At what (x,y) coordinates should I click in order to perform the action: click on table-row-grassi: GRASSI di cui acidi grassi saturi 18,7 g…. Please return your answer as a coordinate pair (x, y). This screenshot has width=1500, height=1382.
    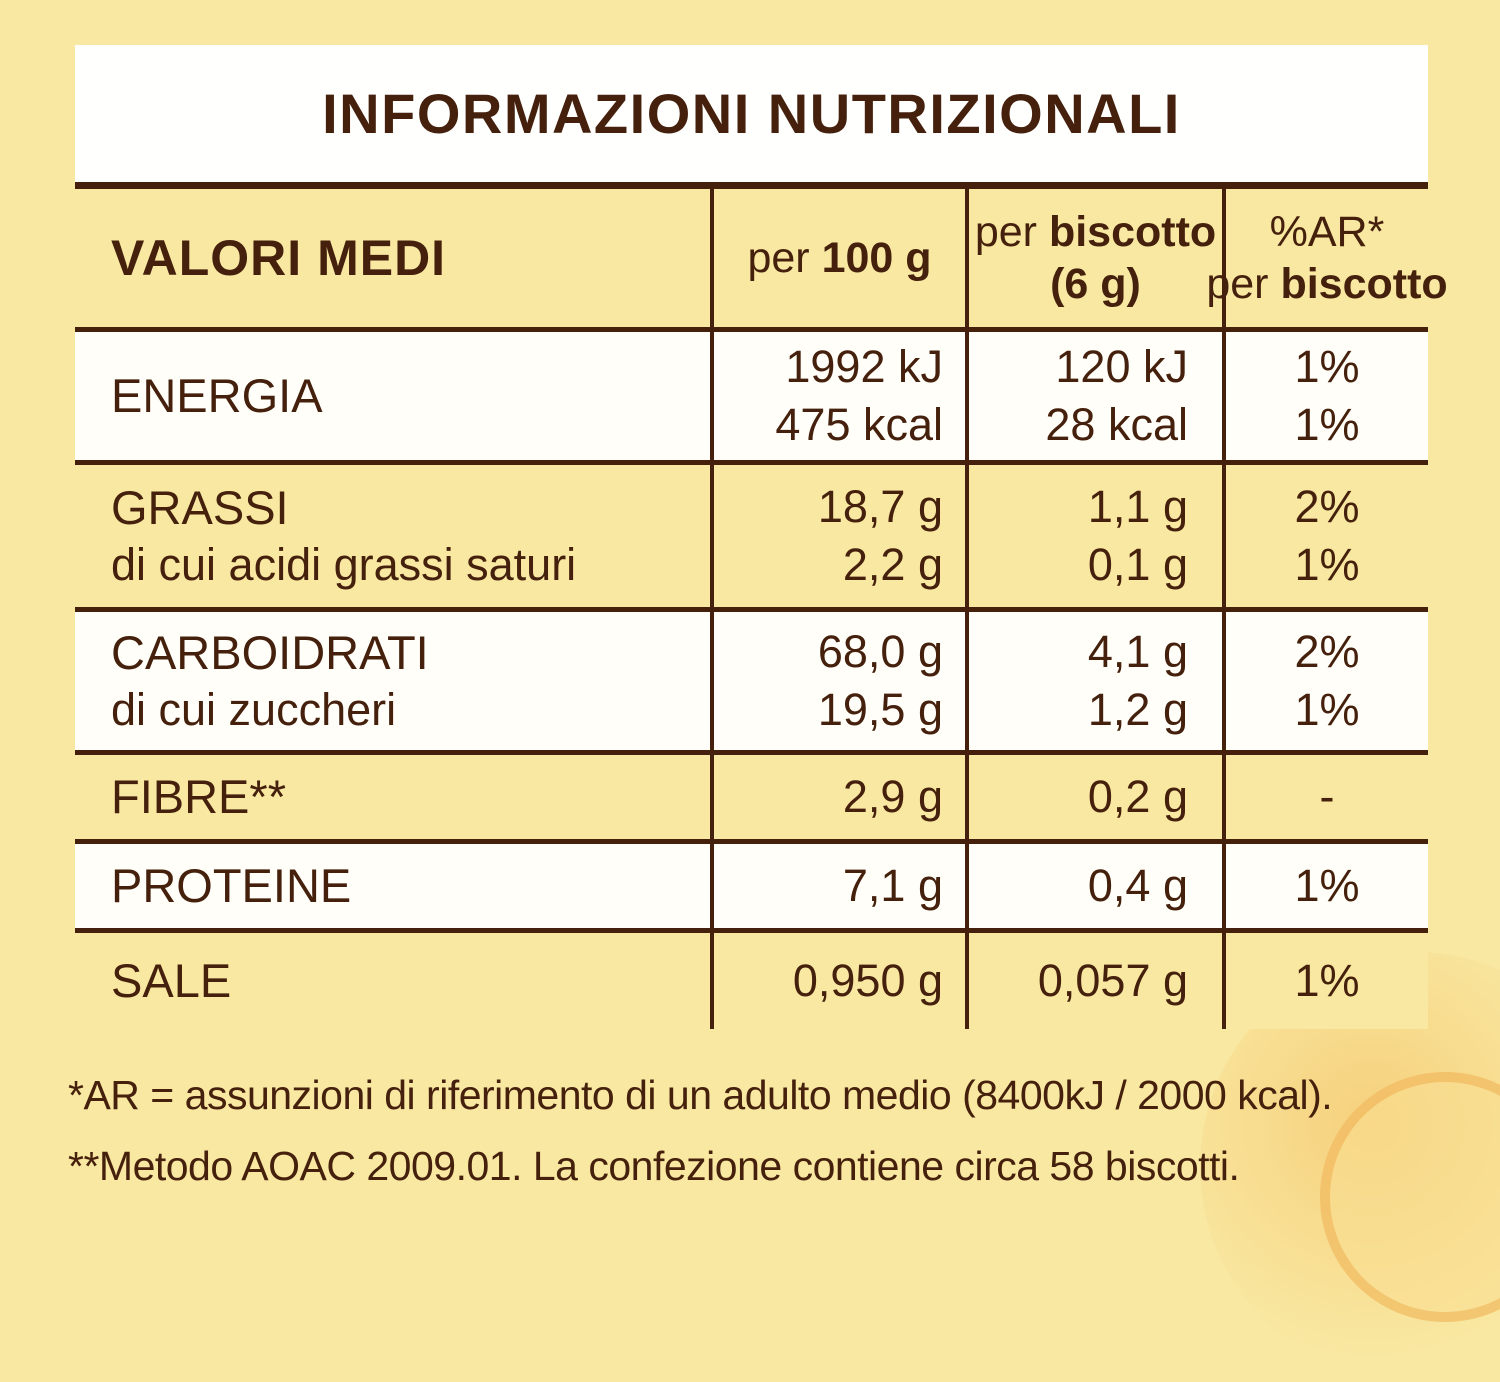
    Looking at the image, I should click on (751, 538).